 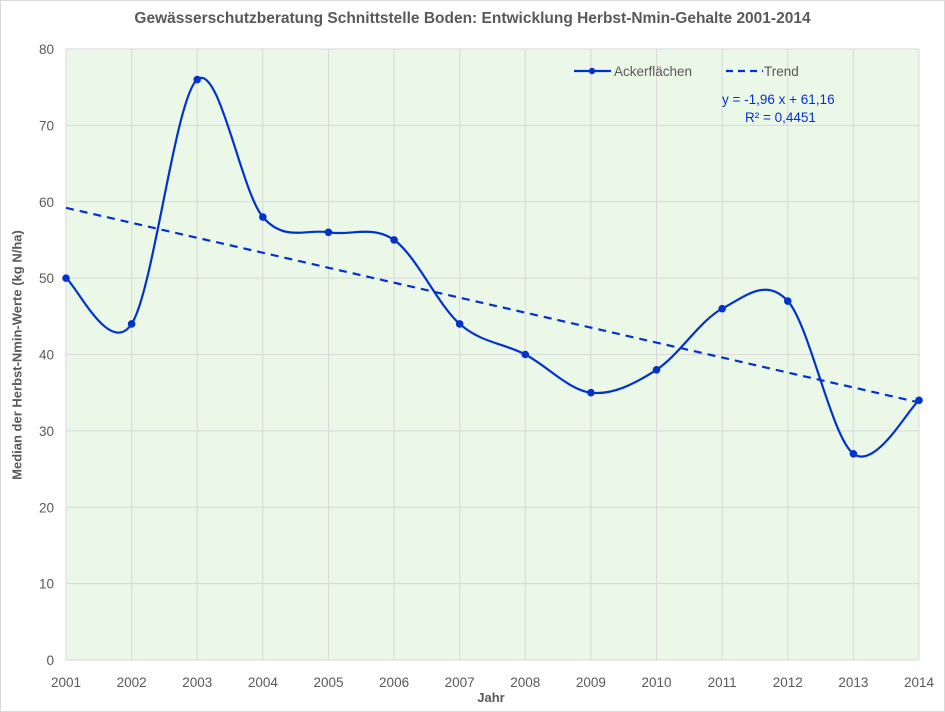 I want to click on y-tick-label: 40, so click(x=46, y=355).